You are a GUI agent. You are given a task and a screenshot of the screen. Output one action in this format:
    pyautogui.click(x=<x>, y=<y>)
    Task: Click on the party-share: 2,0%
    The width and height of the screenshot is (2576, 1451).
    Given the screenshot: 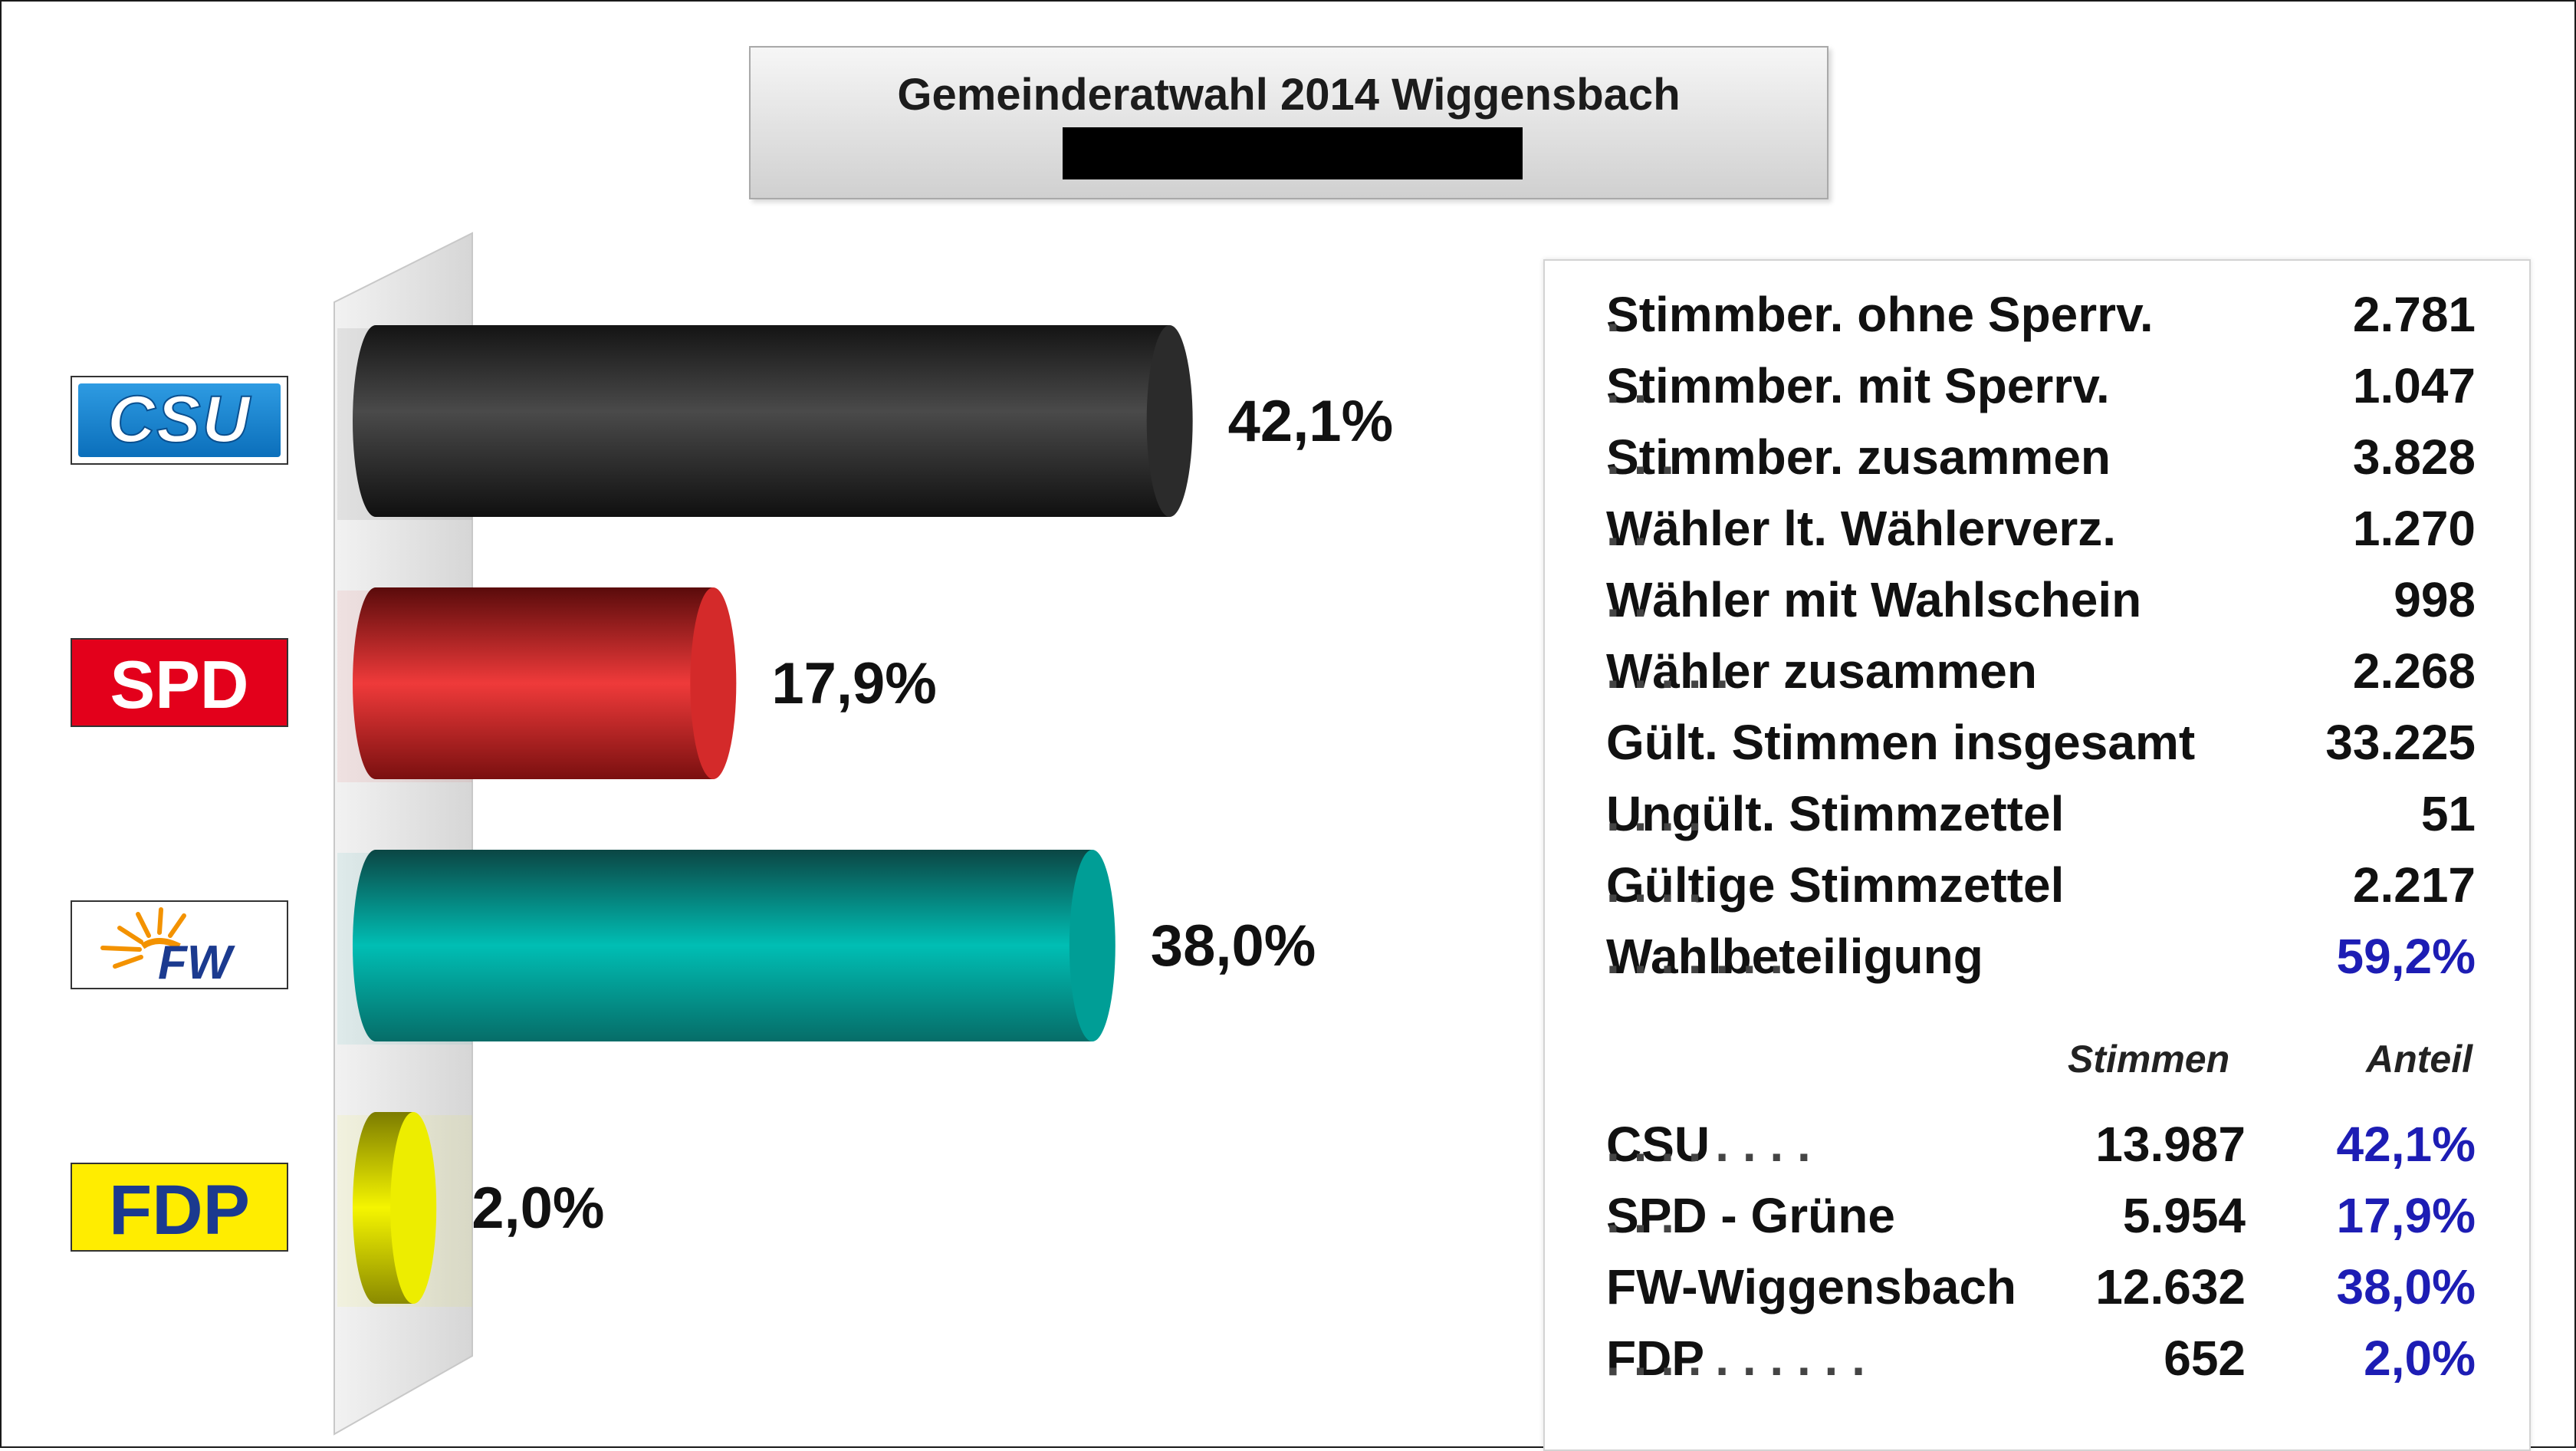 What is the action you would take?
    pyautogui.click(x=2420, y=1358)
    